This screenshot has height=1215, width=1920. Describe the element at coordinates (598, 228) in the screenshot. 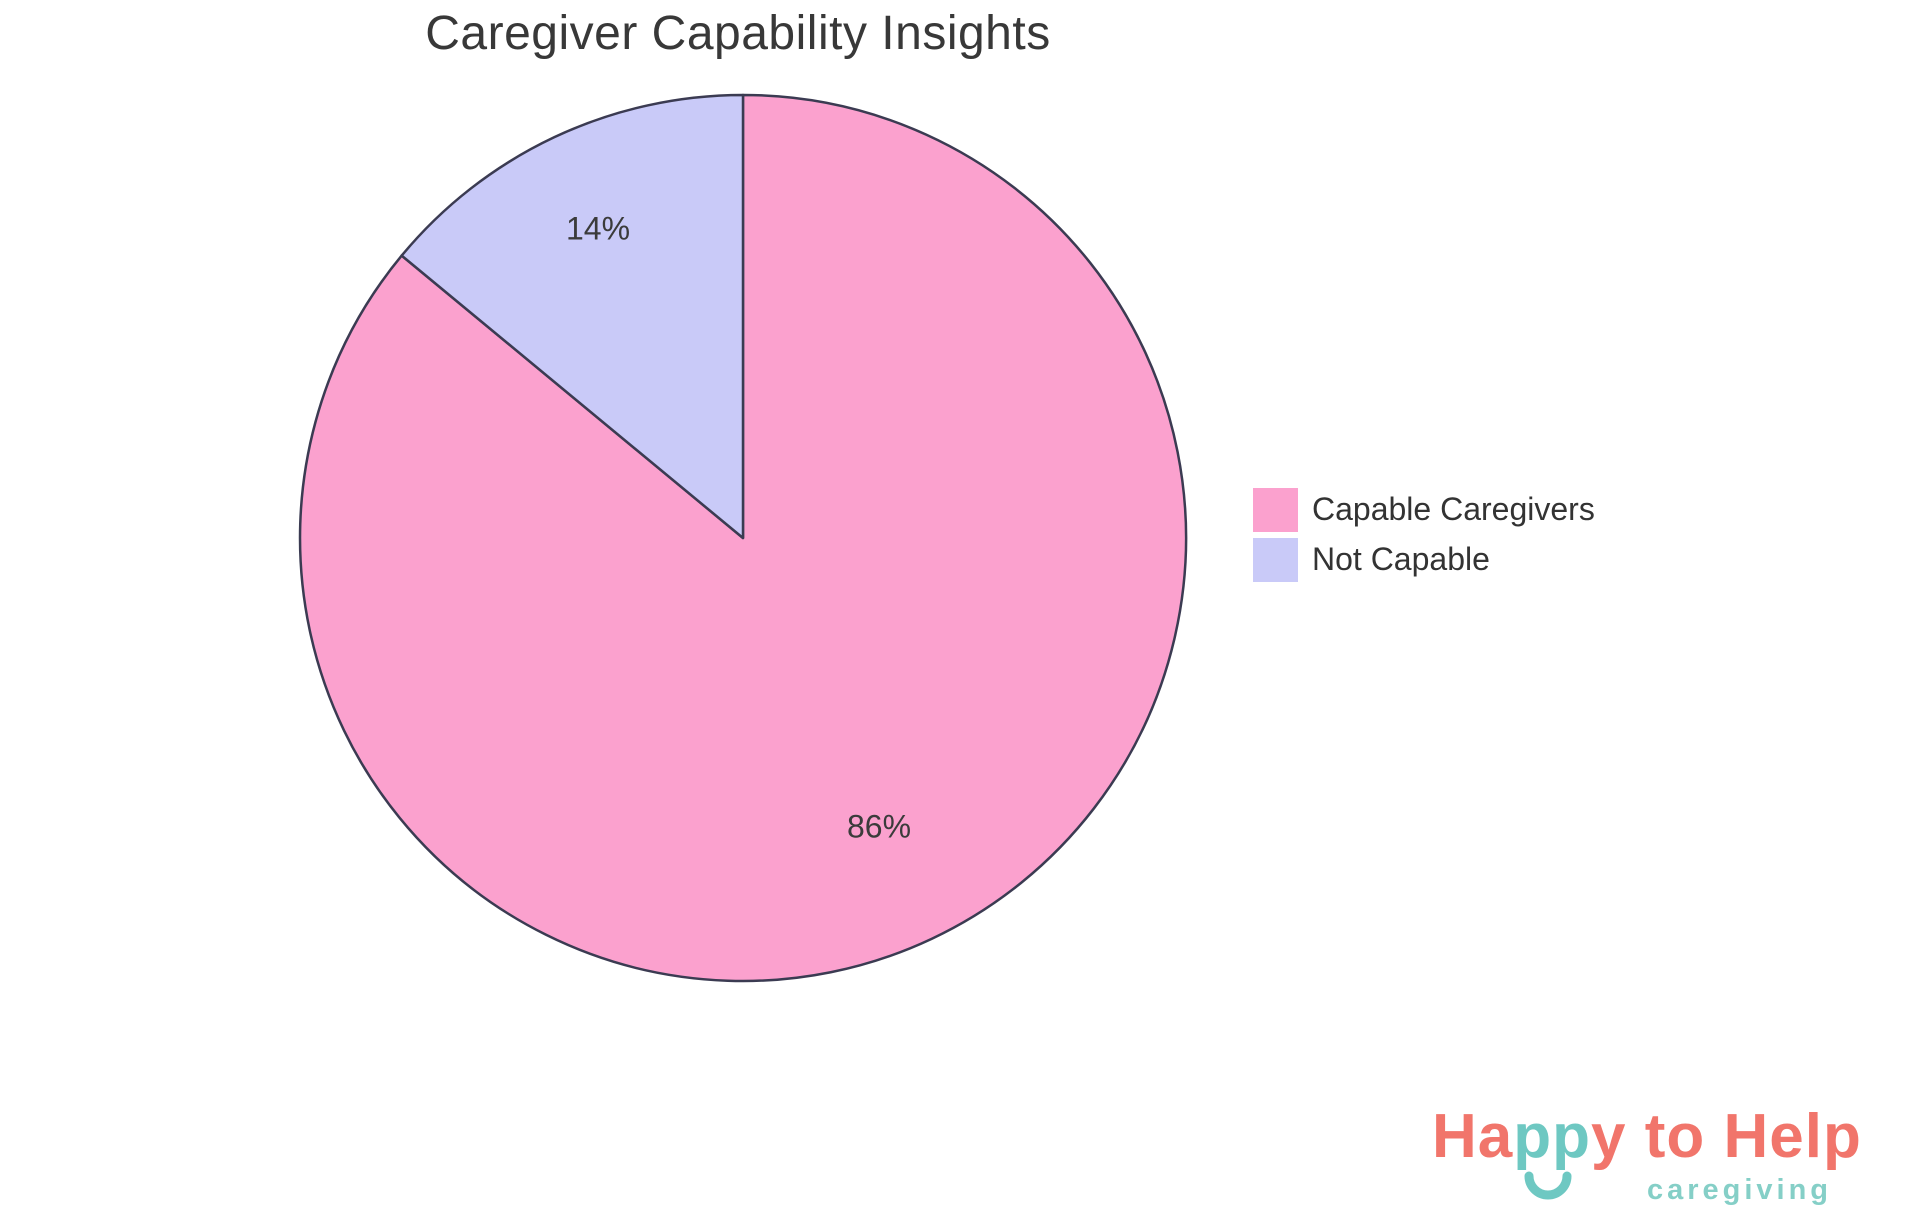

I see `percent-label-not-capable: 14%` at that location.